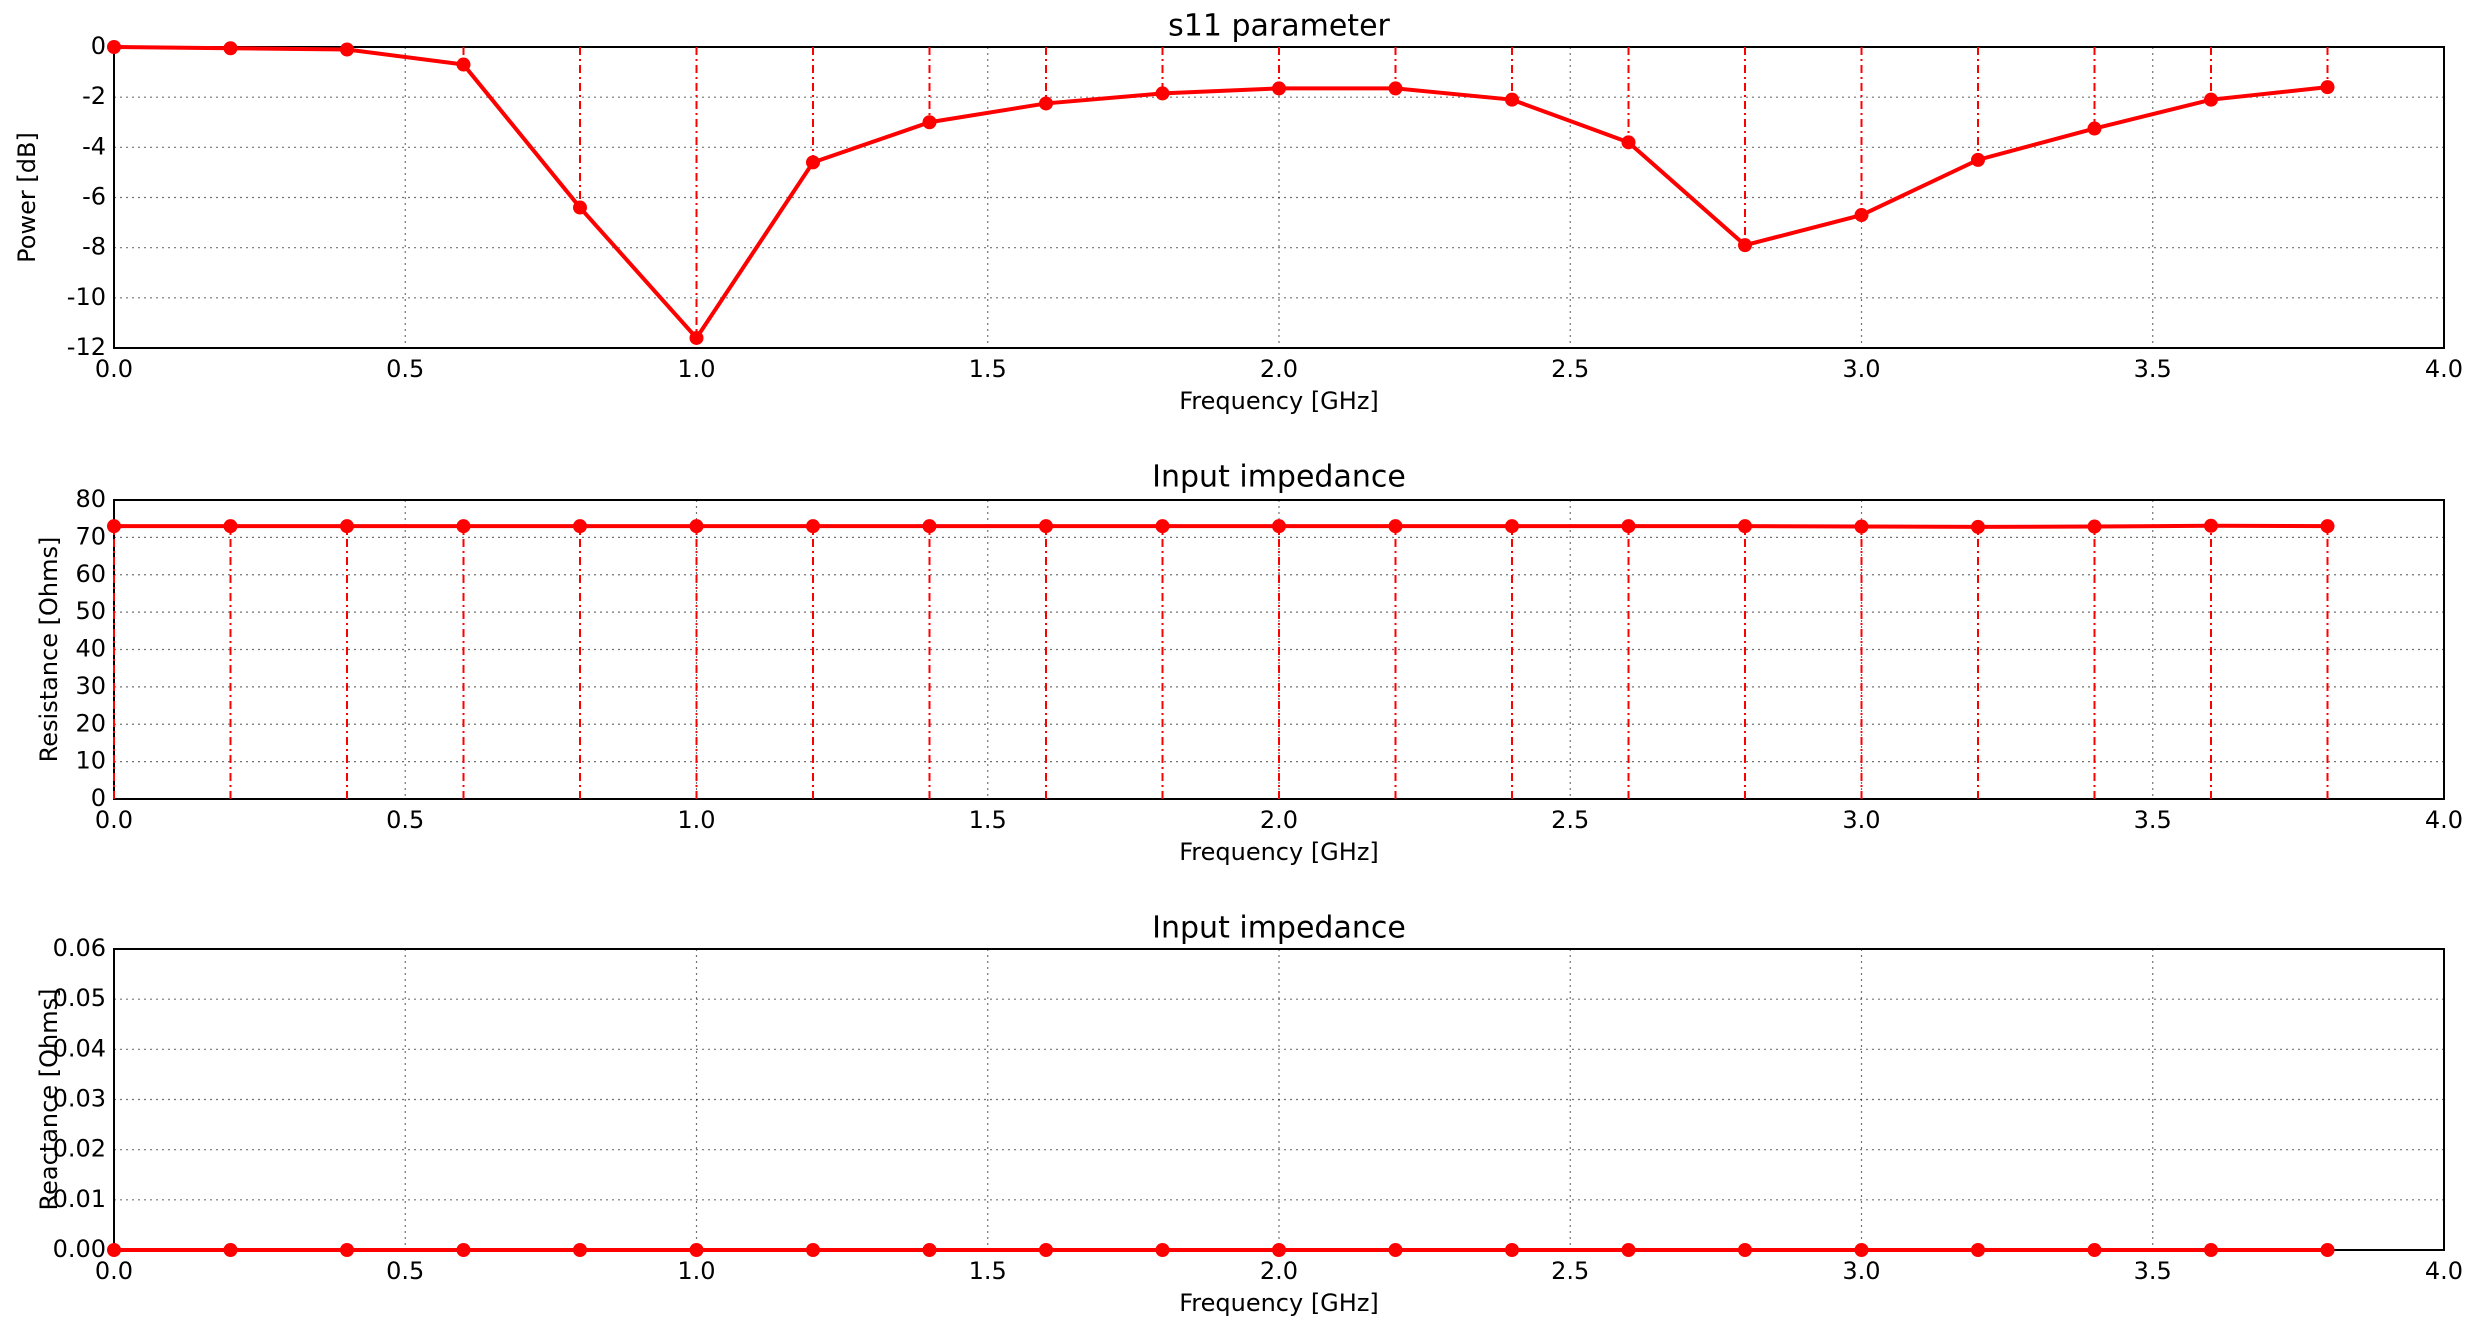 Image resolution: width=2473 pixels, height=1330 pixels. What do you see at coordinates (1279, 26) in the screenshot?
I see `chart-title: s11 parameter` at bounding box center [1279, 26].